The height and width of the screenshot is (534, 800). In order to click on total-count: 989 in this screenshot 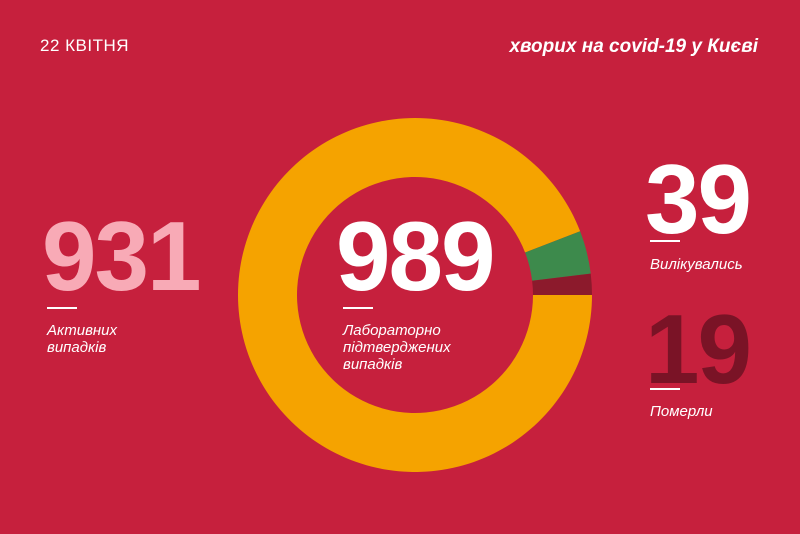, I will do `click(416, 256)`.